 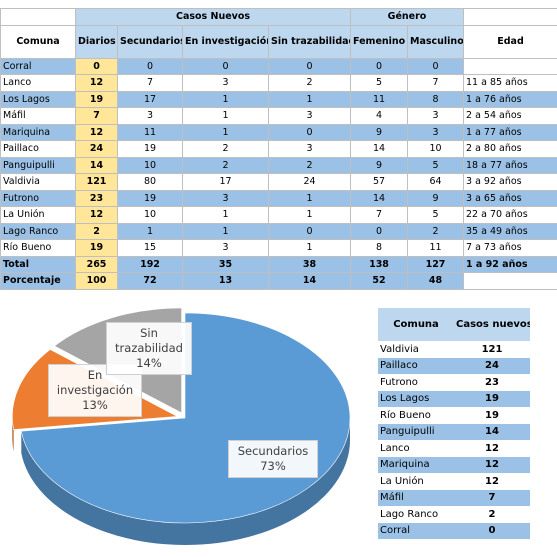 What do you see at coordinates (149, 340) in the screenshot?
I see `pie-label-name: Sin trazabilidad` at bounding box center [149, 340].